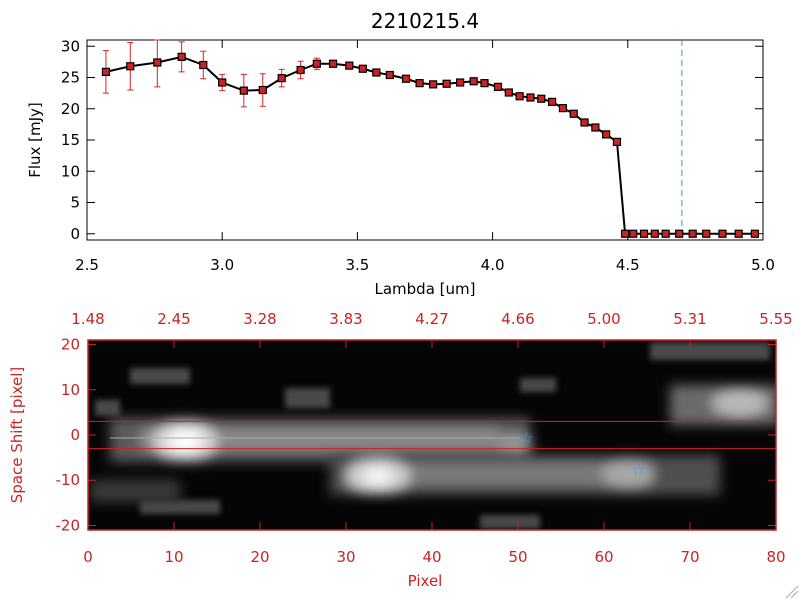 The width and height of the screenshot is (800, 600). Describe the element at coordinates (35, 140) in the screenshot. I see `spectrum-y-axis-label: Flux [mJy]` at that location.